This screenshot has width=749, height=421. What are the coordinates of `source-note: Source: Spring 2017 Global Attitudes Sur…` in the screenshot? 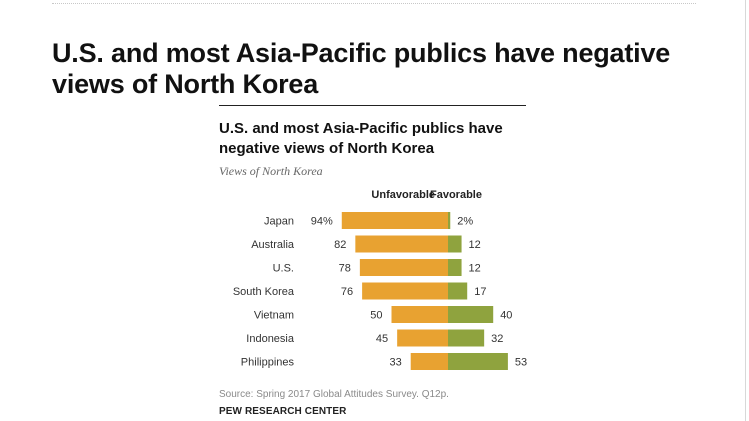 It's located at (334, 394).